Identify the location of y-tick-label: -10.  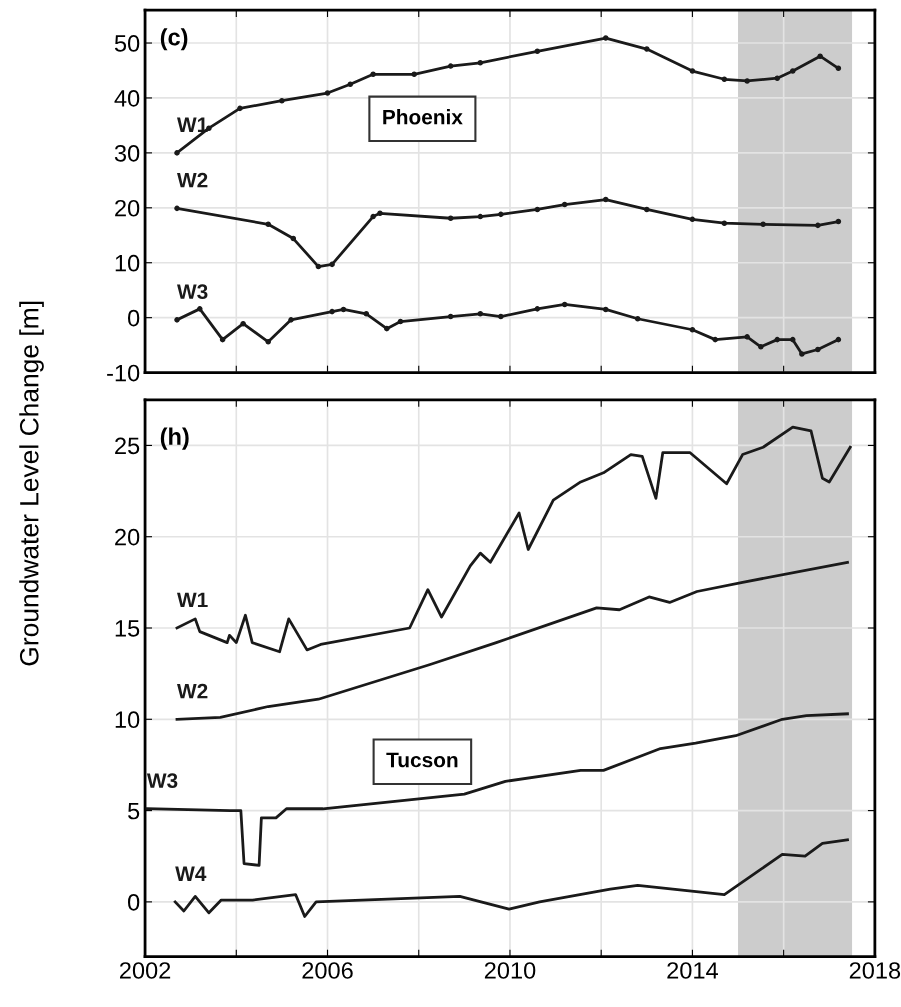
(123, 373).